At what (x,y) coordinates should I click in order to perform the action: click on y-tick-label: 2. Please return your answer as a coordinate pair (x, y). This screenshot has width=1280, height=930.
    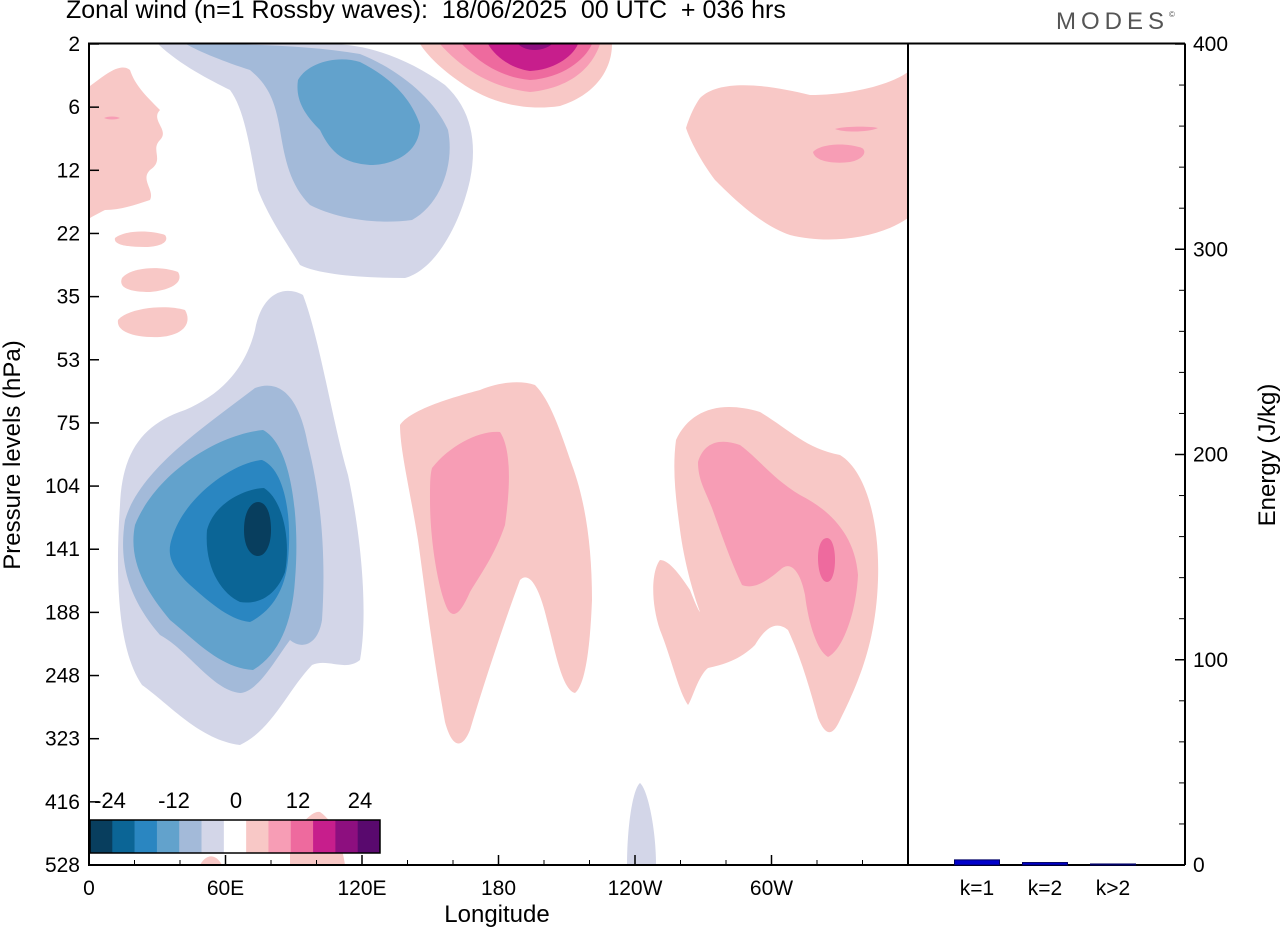
    Looking at the image, I should click on (74, 44).